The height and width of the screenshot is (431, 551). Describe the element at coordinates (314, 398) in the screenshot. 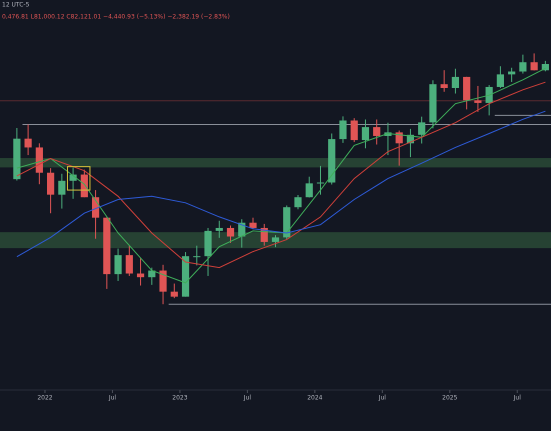

I see `x-tick-label: 2024` at that location.